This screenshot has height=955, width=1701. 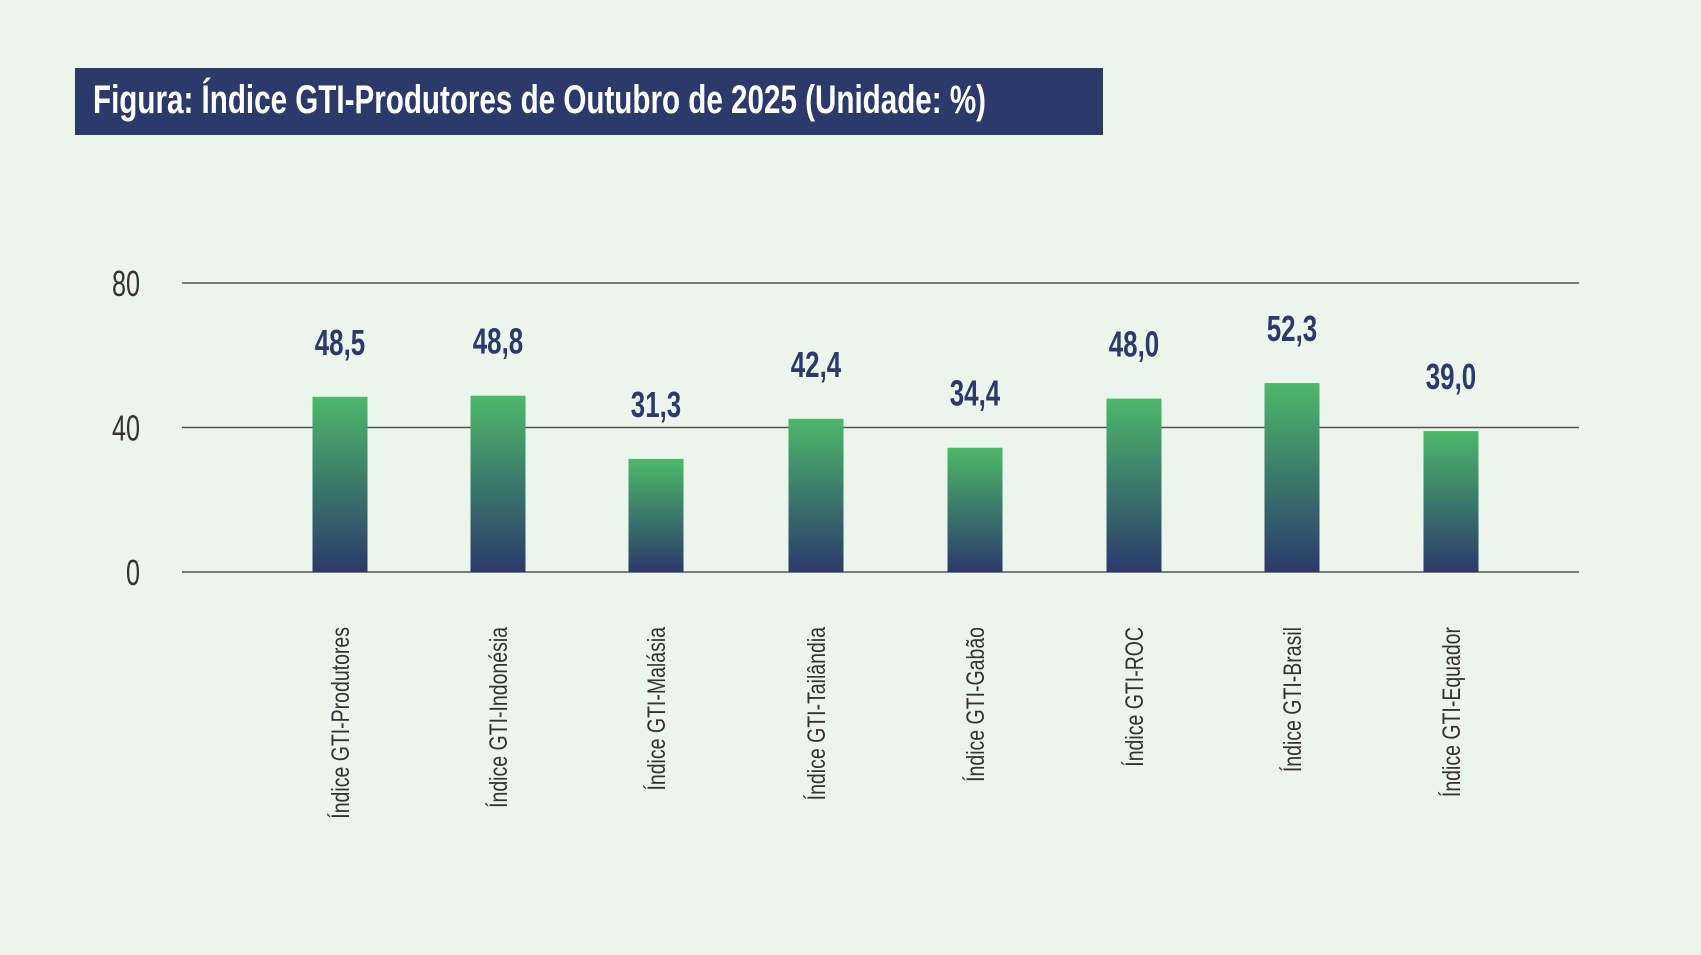 What do you see at coordinates (1134, 344) in the screenshot?
I see `data-label: 48,0` at bounding box center [1134, 344].